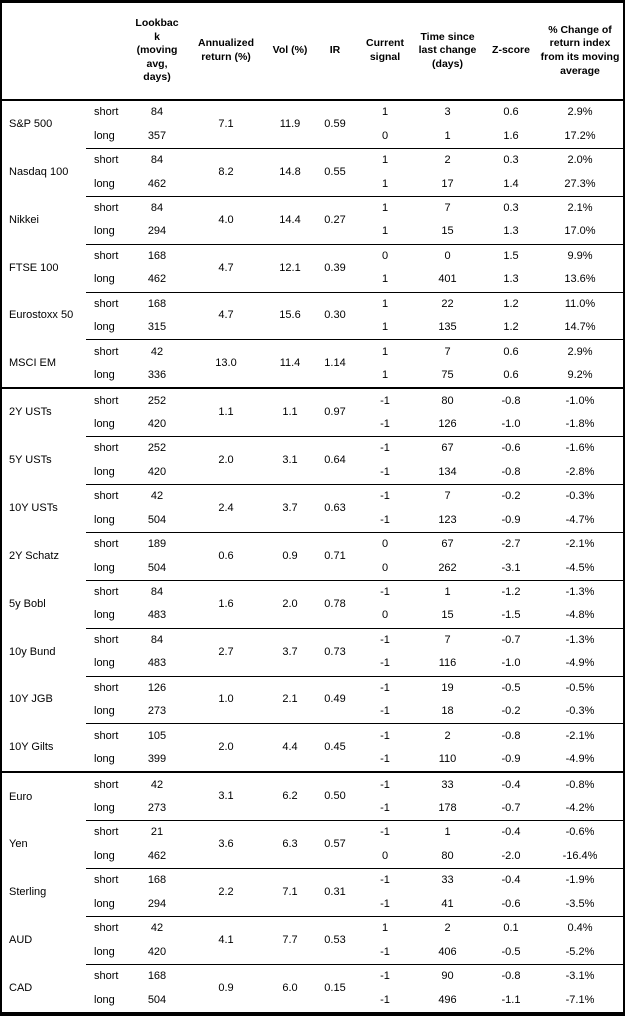 The height and width of the screenshot is (1016, 625). I want to click on table-row: long 483 0 15 -1.5 -4.8%, so click(312, 616).